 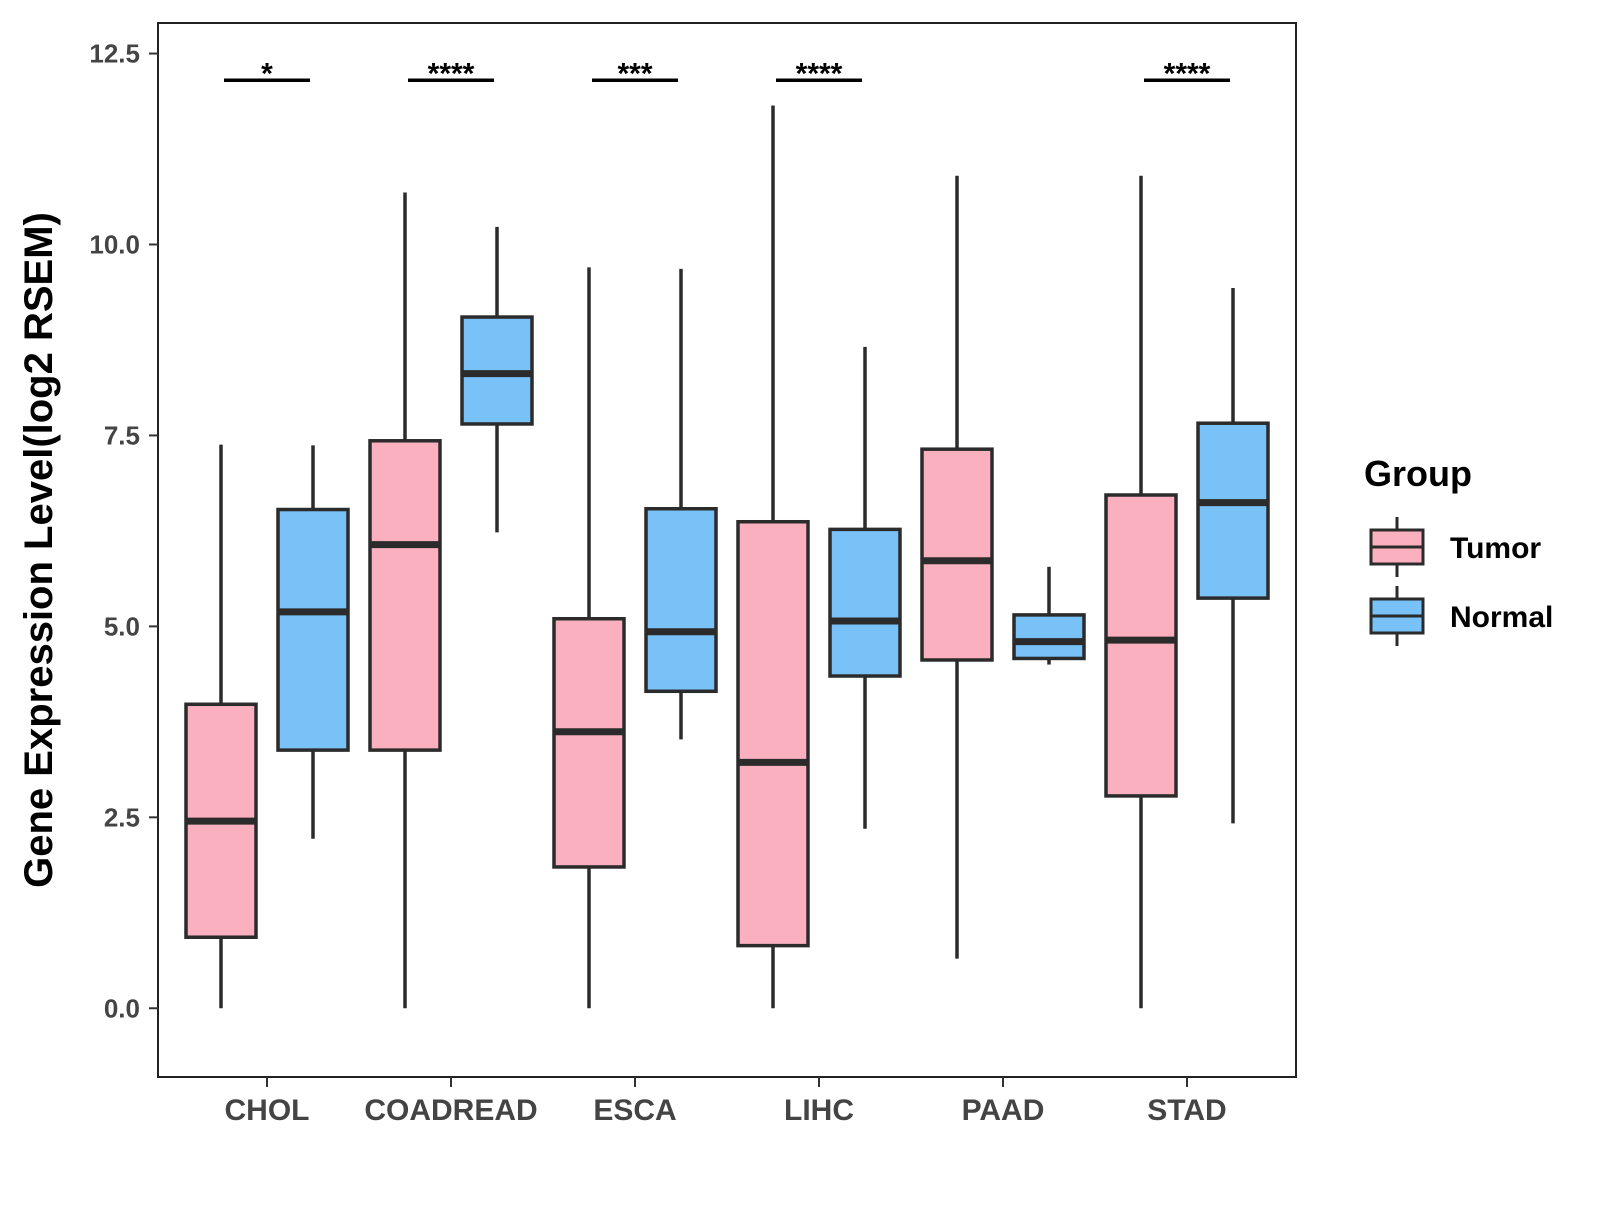 What do you see at coordinates (451, 73) in the screenshot?
I see `sig-label-coadread: ****` at bounding box center [451, 73].